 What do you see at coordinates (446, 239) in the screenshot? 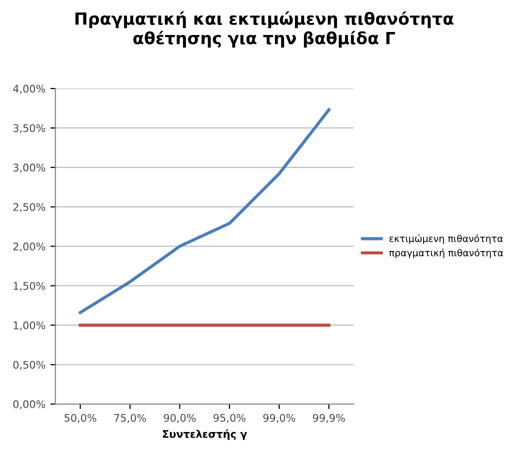
I see `legend-label: εκτιμώμενη πιθανότητα` at bounding box center [446, 239].